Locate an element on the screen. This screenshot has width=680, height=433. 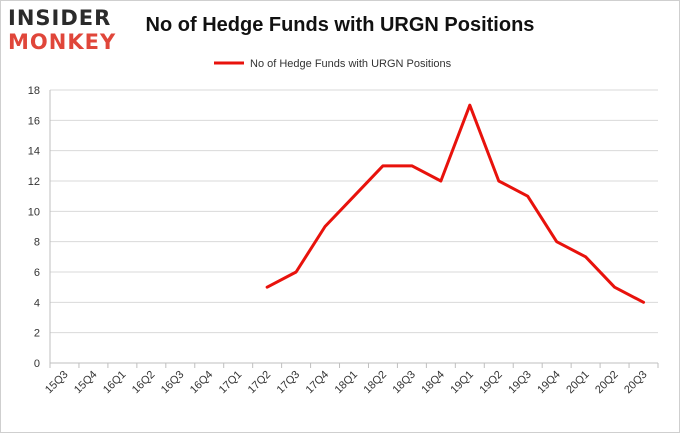
logo-line-2: MONKEY is located at coordinates (62, 42).